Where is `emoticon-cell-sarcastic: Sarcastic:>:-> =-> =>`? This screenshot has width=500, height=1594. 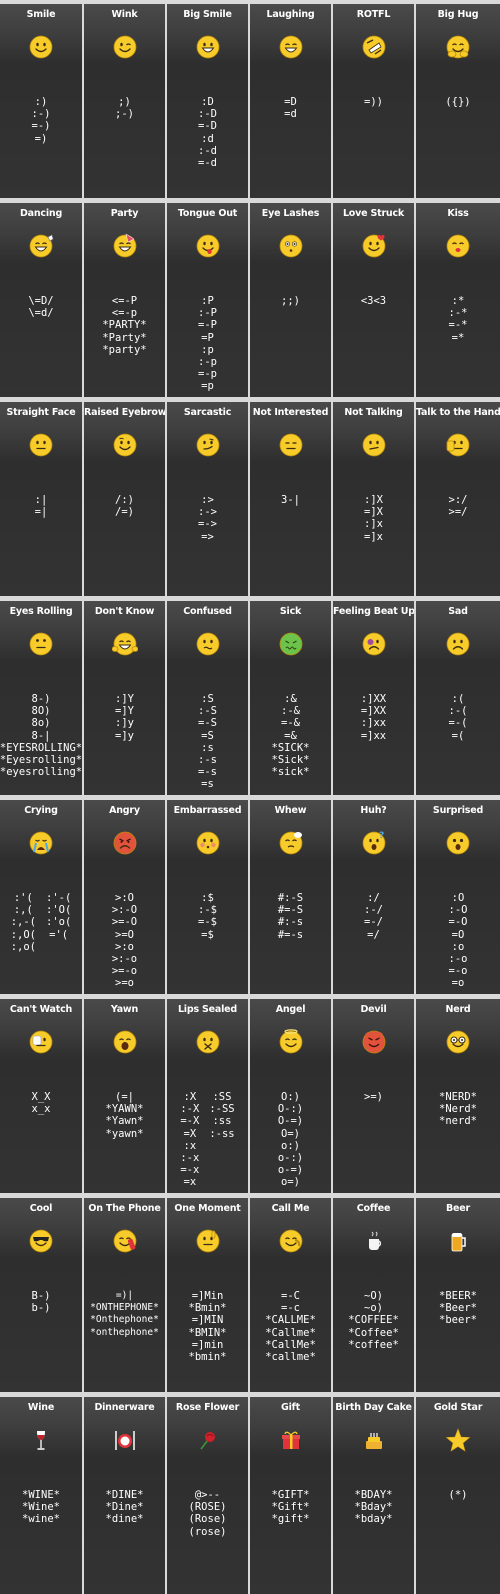
emoticon-cell-sarcastic: Sarcastic:>:-> =-> => is located at coordinates (207, 499).